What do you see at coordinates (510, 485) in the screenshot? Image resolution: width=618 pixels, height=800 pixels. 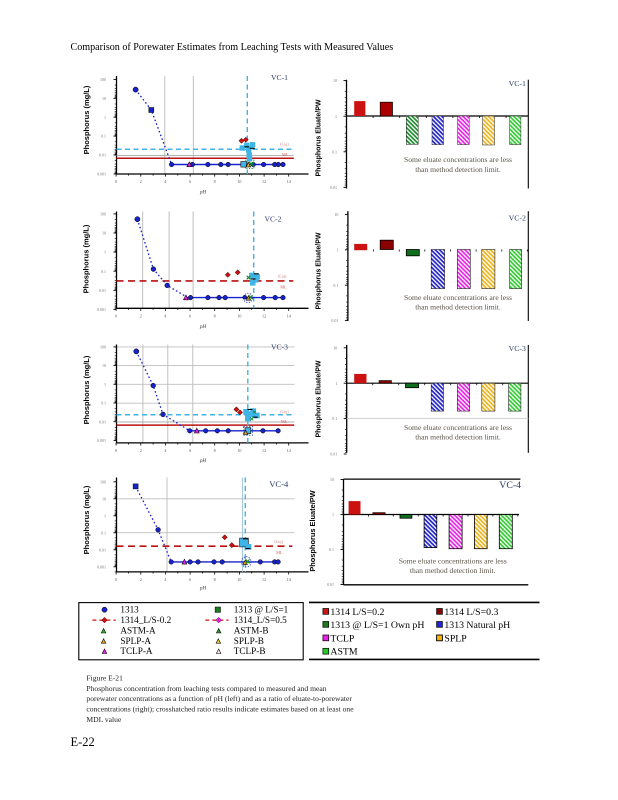 I see `svg-text: VC-4` at bounding box center [510, 485].